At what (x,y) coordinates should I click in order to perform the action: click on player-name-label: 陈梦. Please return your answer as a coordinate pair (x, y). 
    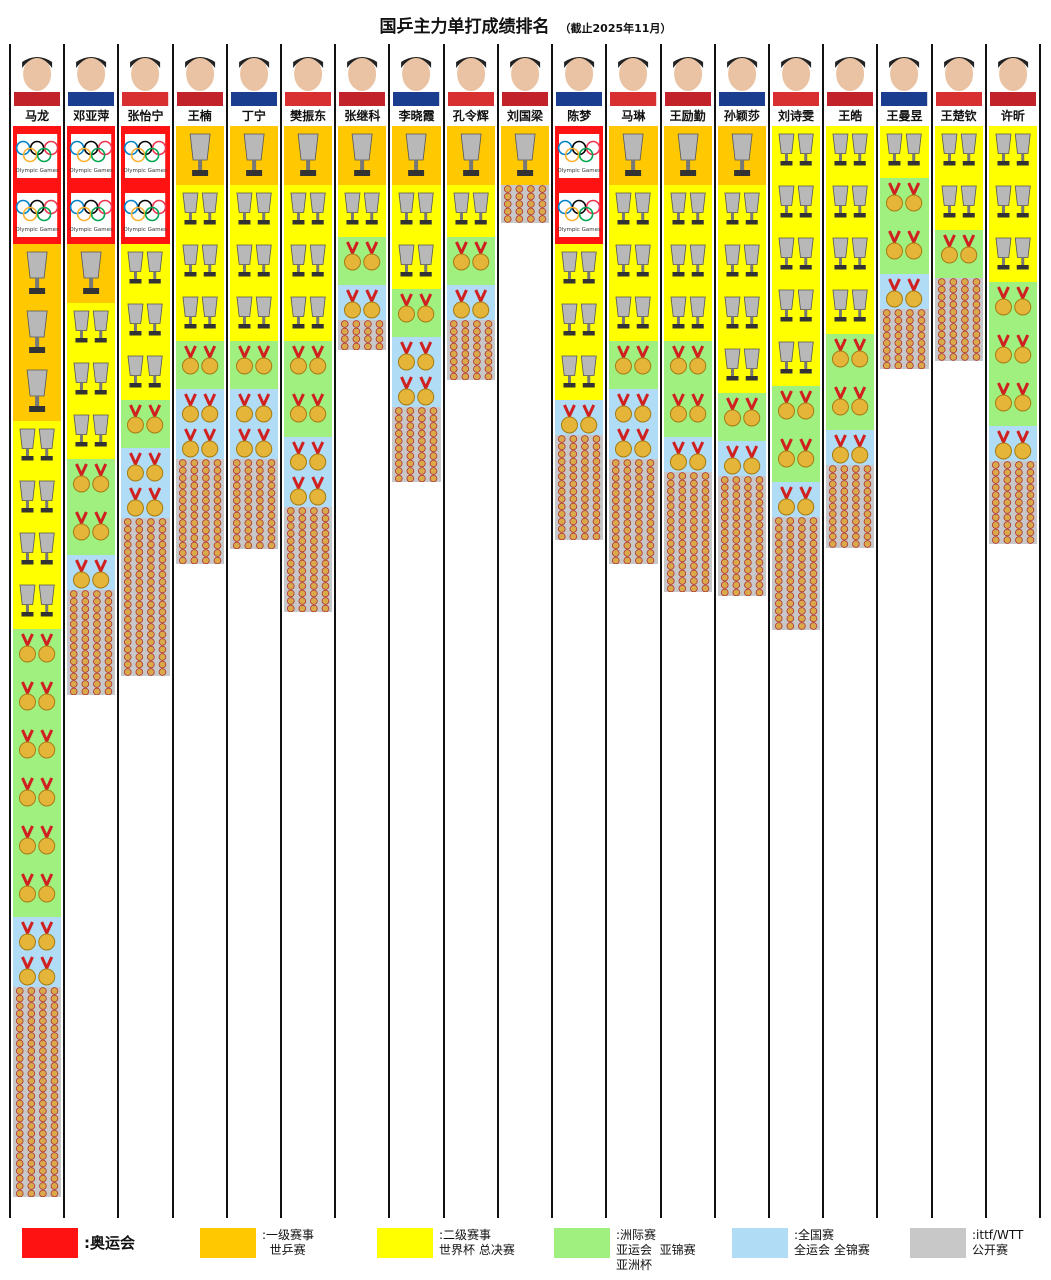
    Looking at the image, I should click on (579, 116).